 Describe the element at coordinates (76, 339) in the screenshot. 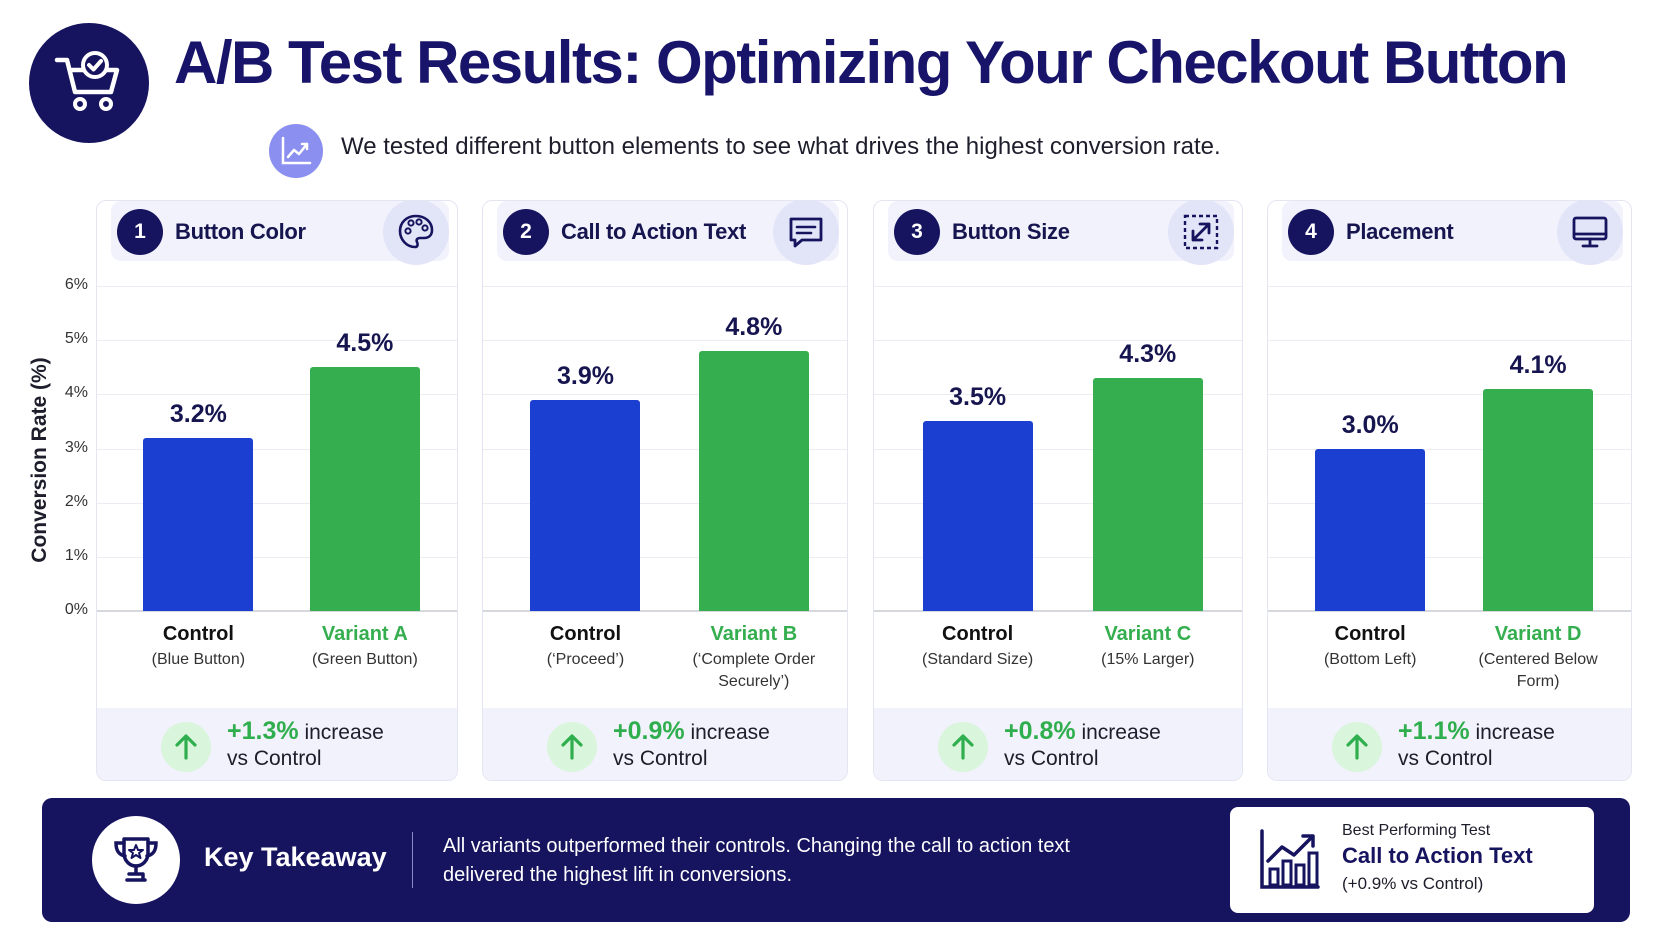

I see `y-tick-label: 5%` at that location.